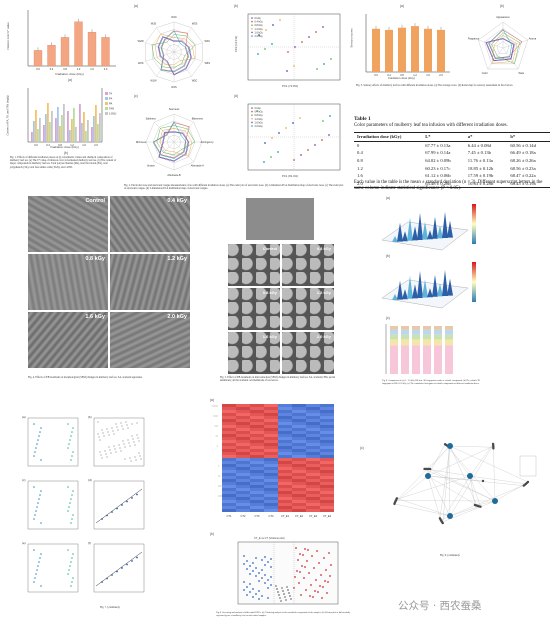 The height and width of the screenshot is (625, 554). I want to click on enose-radar-spoke, so click(182, 40).